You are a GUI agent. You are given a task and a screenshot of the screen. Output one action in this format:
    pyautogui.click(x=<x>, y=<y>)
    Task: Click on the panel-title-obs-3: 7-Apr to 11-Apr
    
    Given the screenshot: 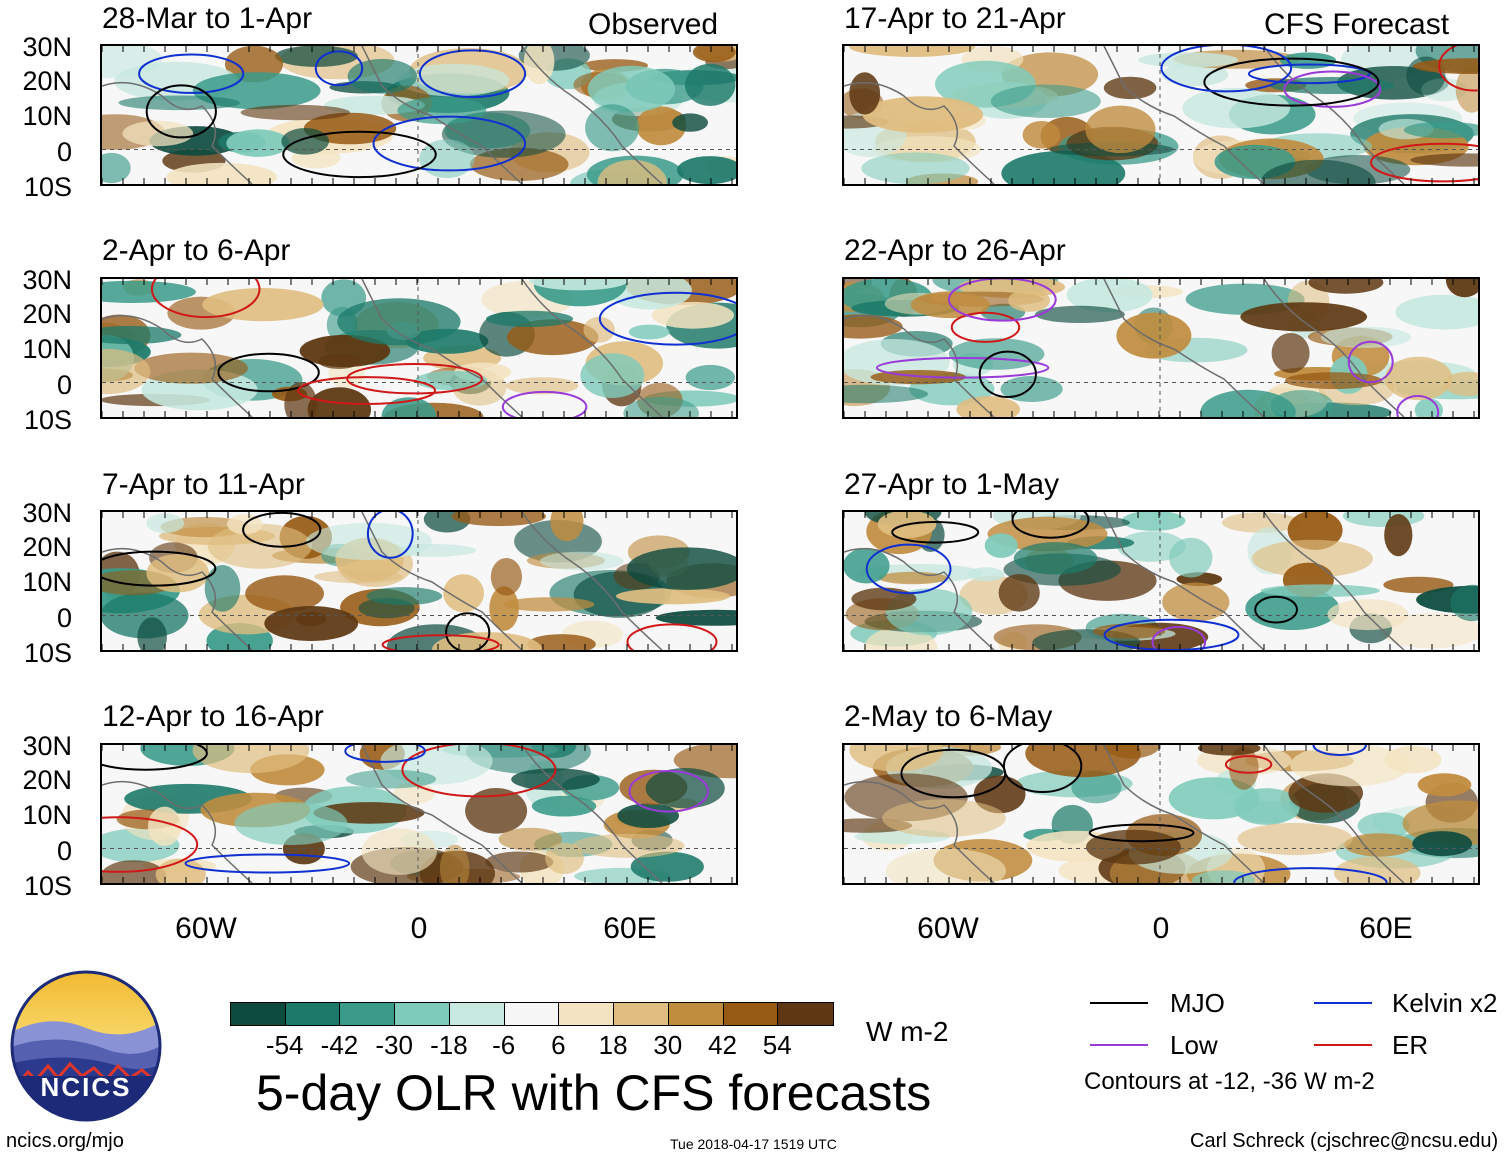 What is the action you would take?
    pyautogui.click(x=203, y=484)
    